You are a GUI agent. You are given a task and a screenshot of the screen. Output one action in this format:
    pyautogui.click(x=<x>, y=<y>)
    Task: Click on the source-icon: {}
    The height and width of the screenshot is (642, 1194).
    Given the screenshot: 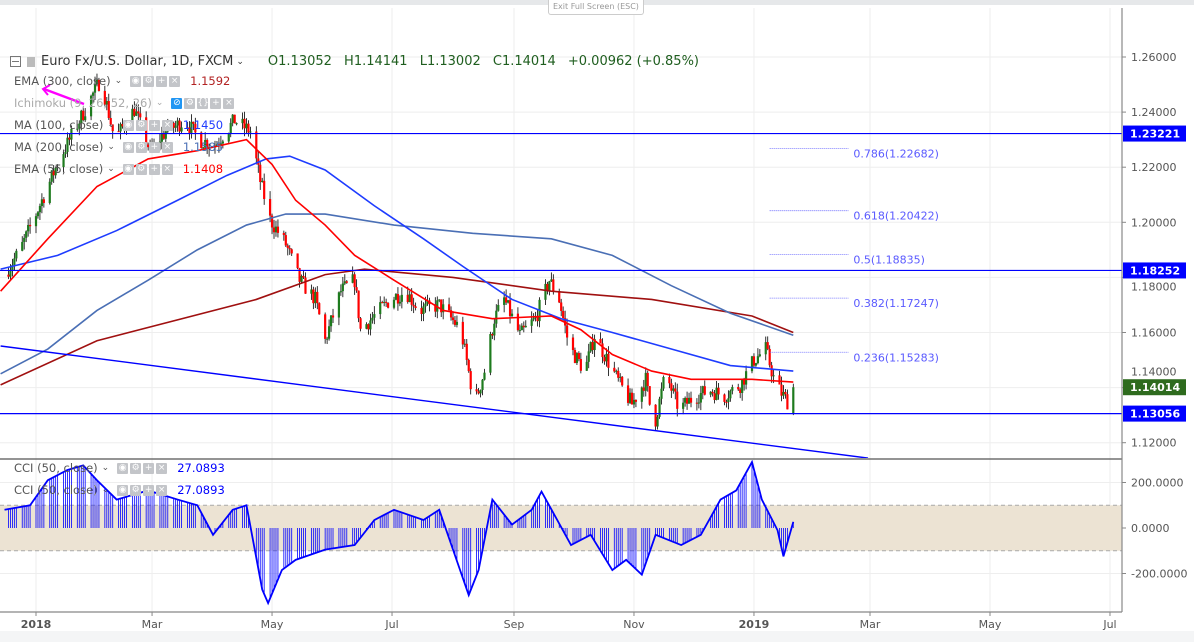 What is the action you would take?
    pyautogui.click(x=203, y=103)
    